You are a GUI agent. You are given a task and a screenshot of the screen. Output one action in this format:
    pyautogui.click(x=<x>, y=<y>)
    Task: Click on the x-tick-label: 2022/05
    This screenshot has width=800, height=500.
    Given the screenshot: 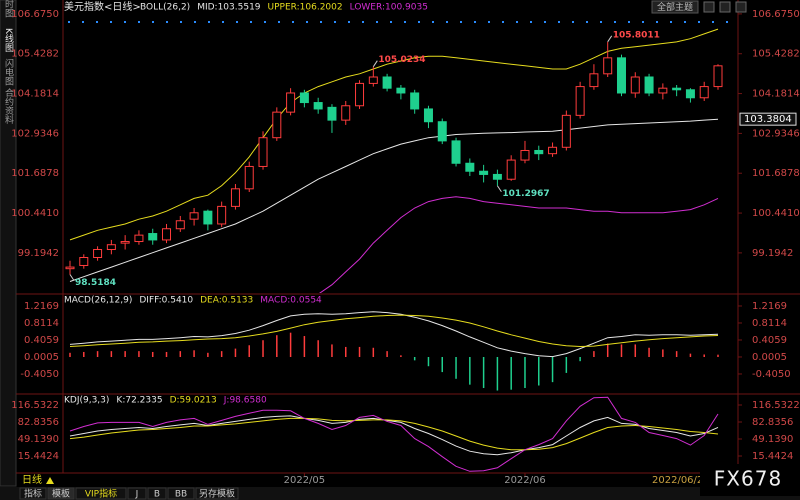 What is the action you would take?
    pyautogui.click(x=305, y=480)
    